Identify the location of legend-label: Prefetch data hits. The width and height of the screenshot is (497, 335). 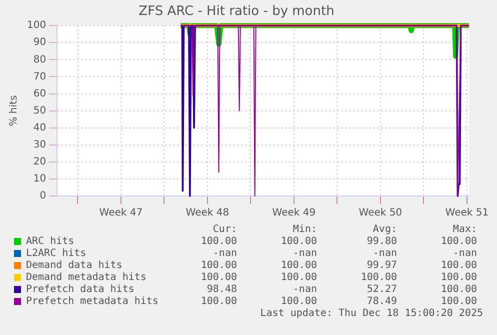
(80, 290).